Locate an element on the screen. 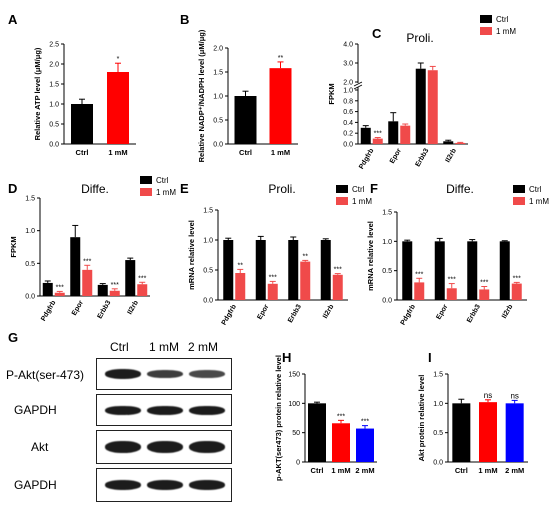 The height and width of the screenshot is (513, 550). y-tick-label: 100 is located at coordinates (294, 404).